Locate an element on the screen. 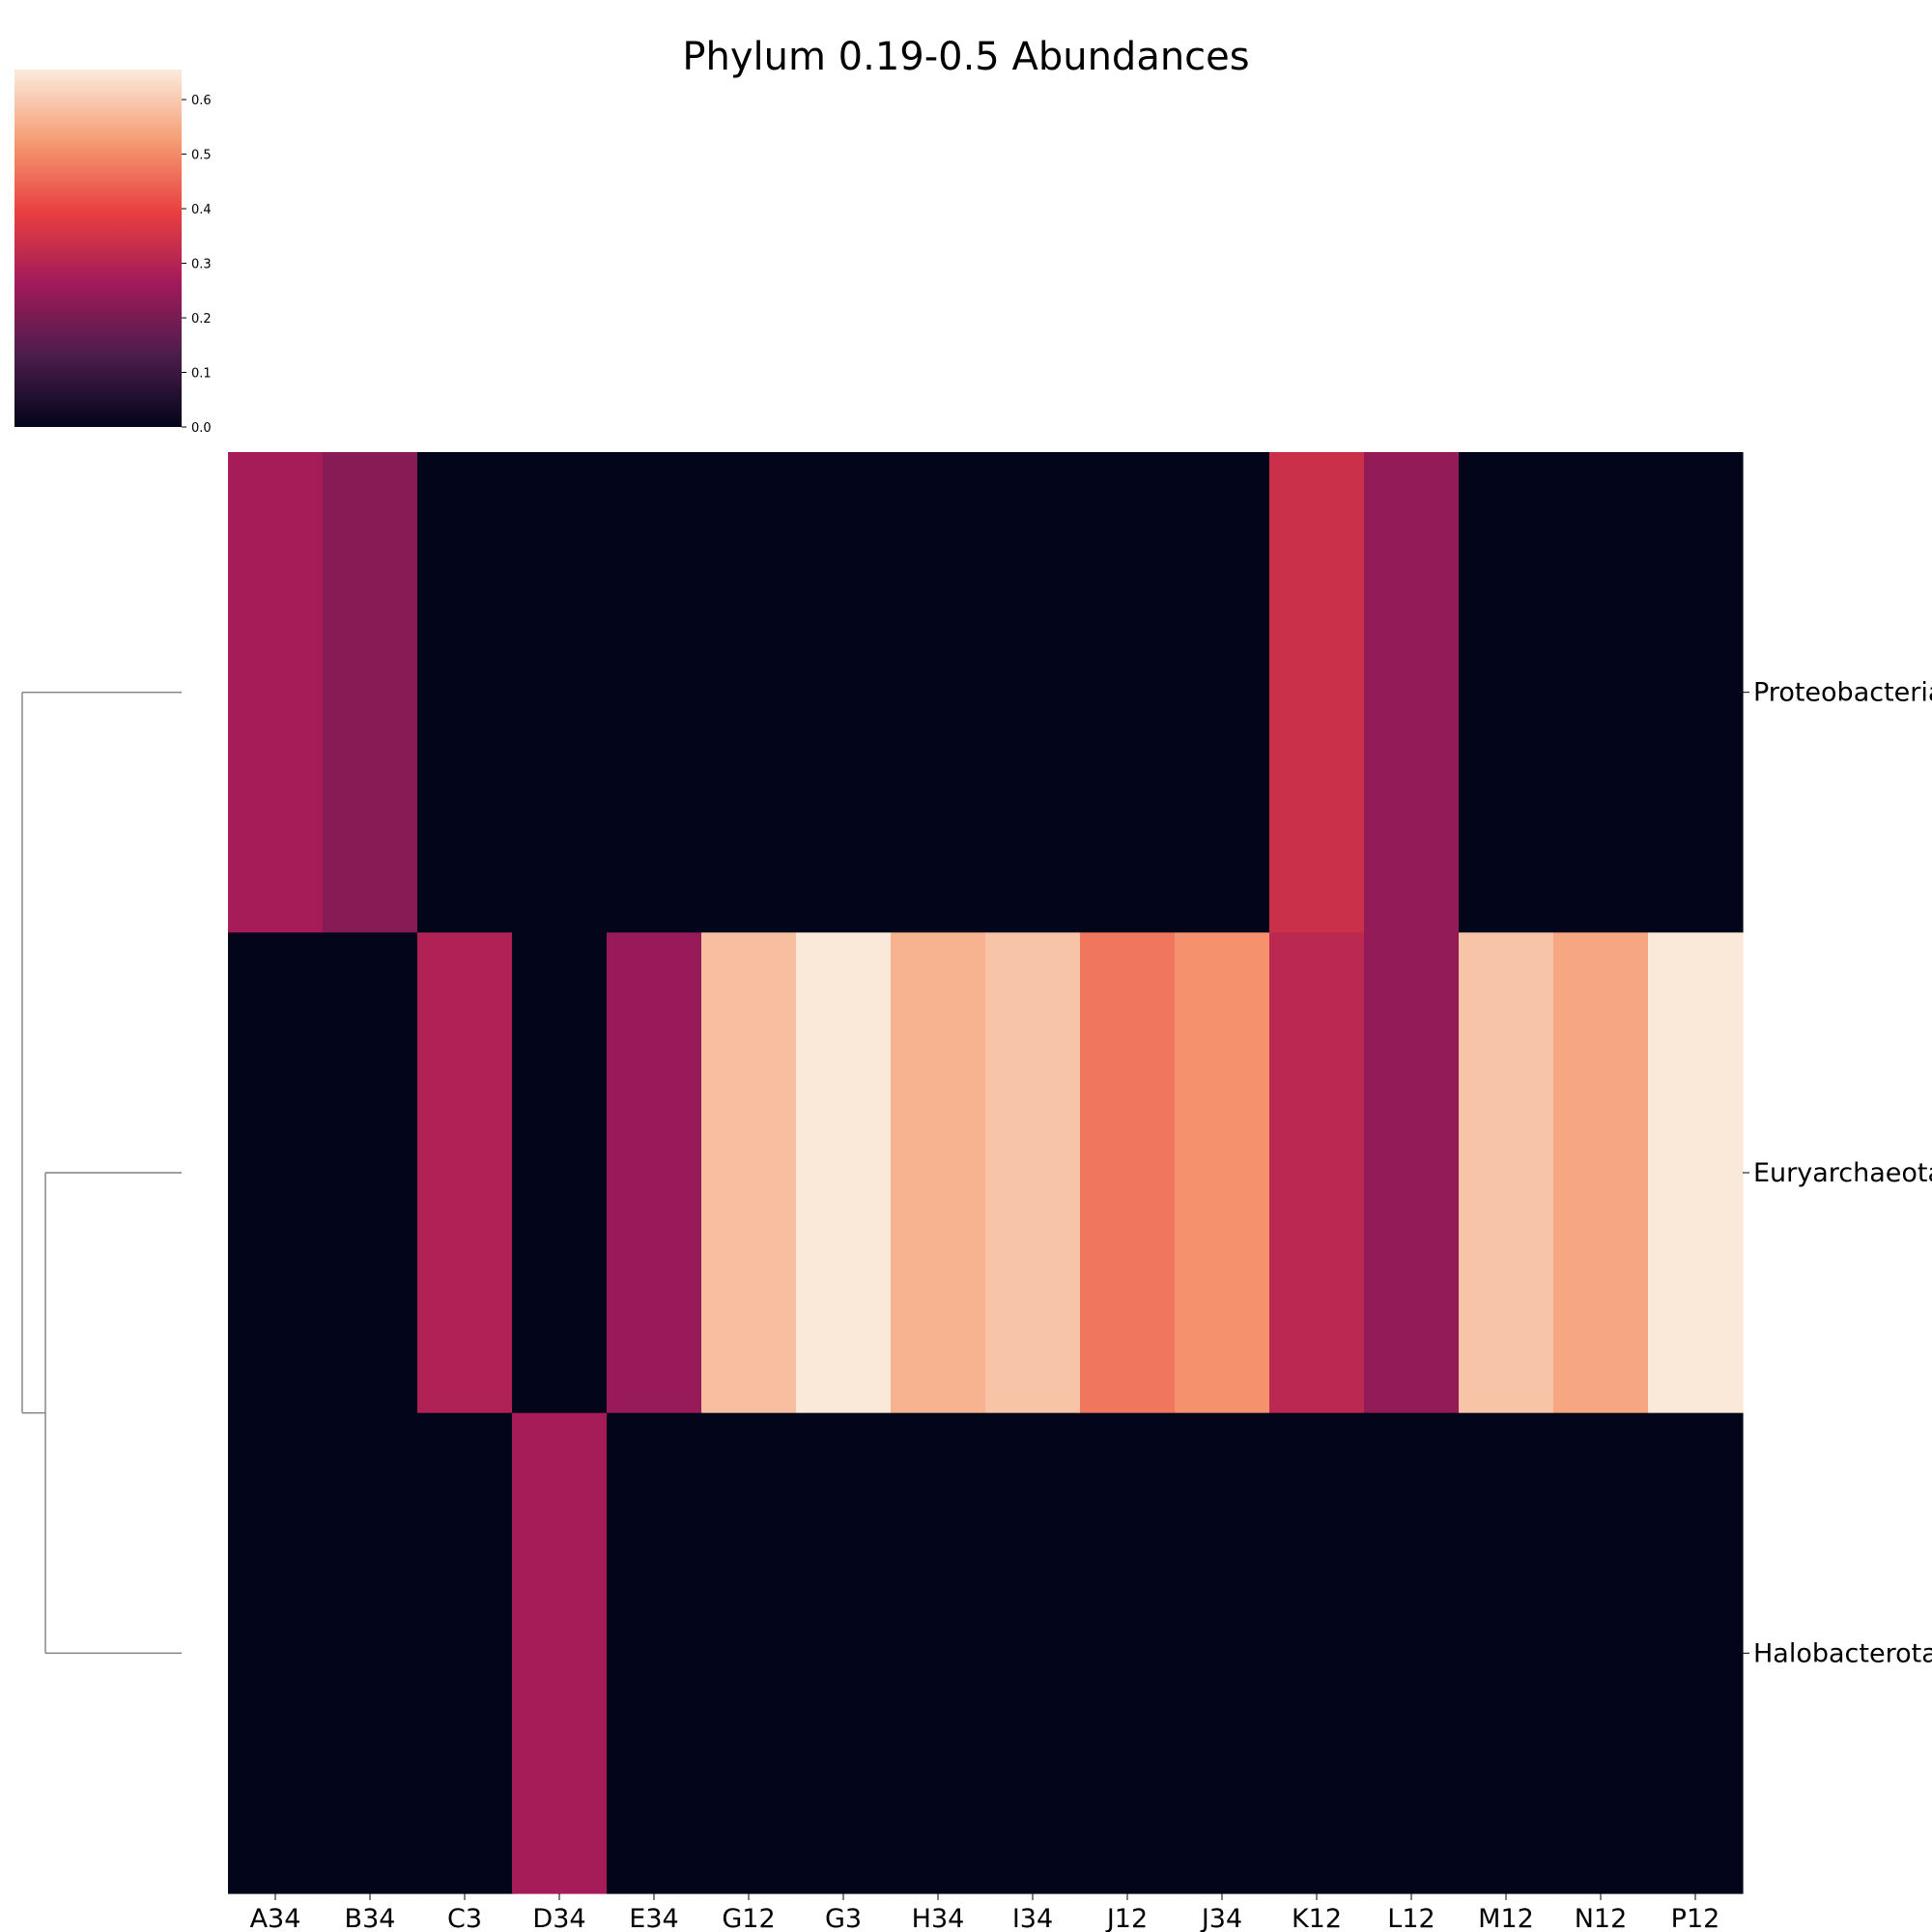 This screenshot has width=1932, height=1932. x-tick-label: P12 is located at coordinates (1695, 1918).